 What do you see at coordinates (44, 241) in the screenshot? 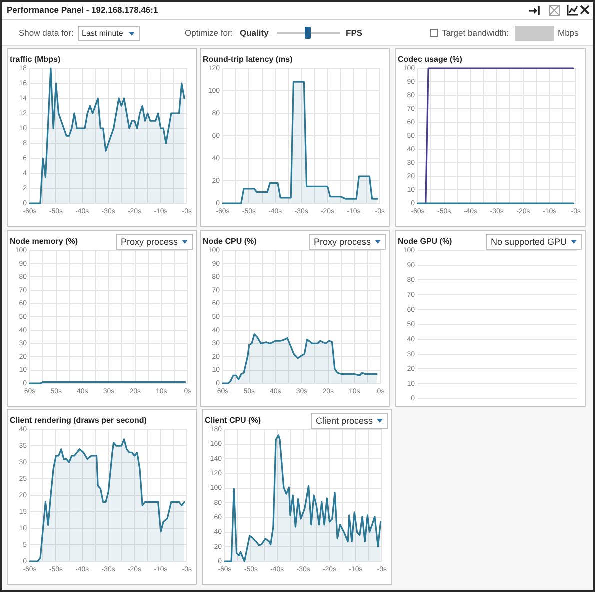
I see `chart-title: Node memory (%)` at bounding box center [44, 241].